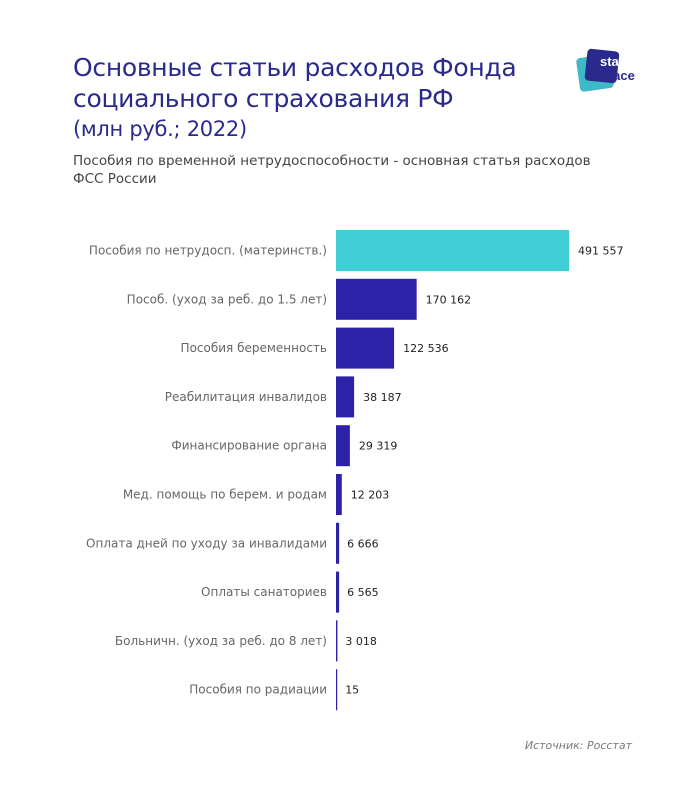 The width and height of the screenshot is (692, 800). What do you see at coordinates (370, 495) in the screenshot?
I see `value-label: 12 203` at bounding box center [370, 495].